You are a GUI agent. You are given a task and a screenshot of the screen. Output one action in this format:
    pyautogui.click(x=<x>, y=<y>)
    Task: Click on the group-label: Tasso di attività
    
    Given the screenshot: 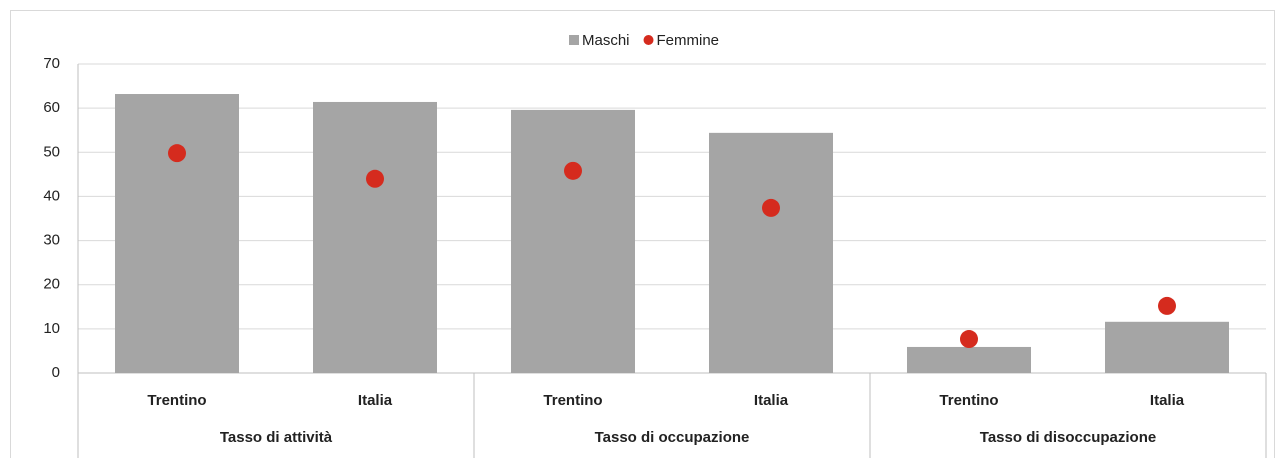 What is the action you would take?
    pyautogui.click(x=276, y=437)
    